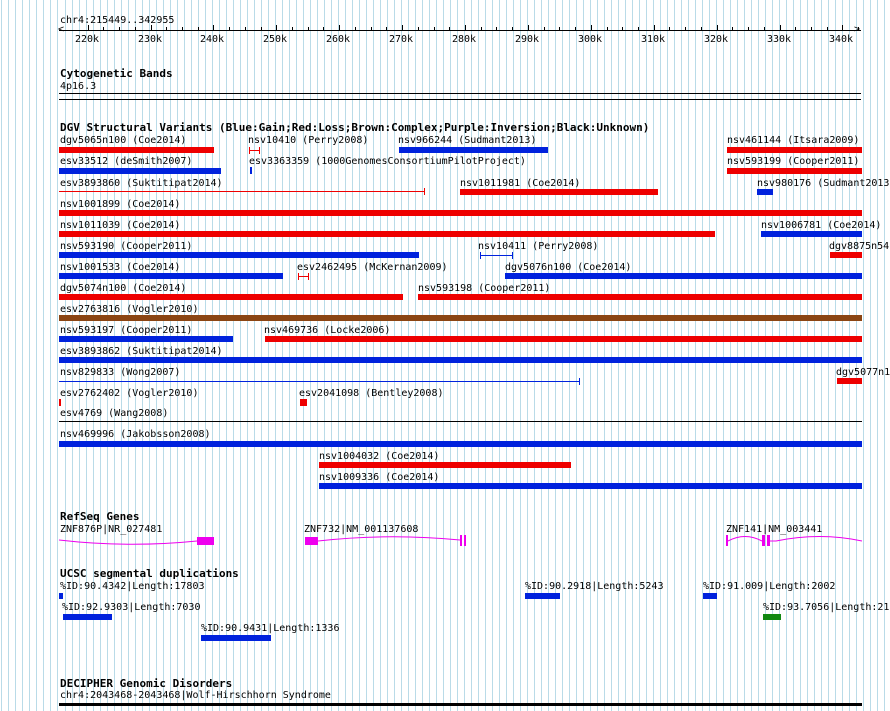 Image resolution: width=890 pixels, height=711 pixels. What do you see at coordinates (460, 704) in the screenshot?
I see `decipher-feature` at bounding box center [460, 704].